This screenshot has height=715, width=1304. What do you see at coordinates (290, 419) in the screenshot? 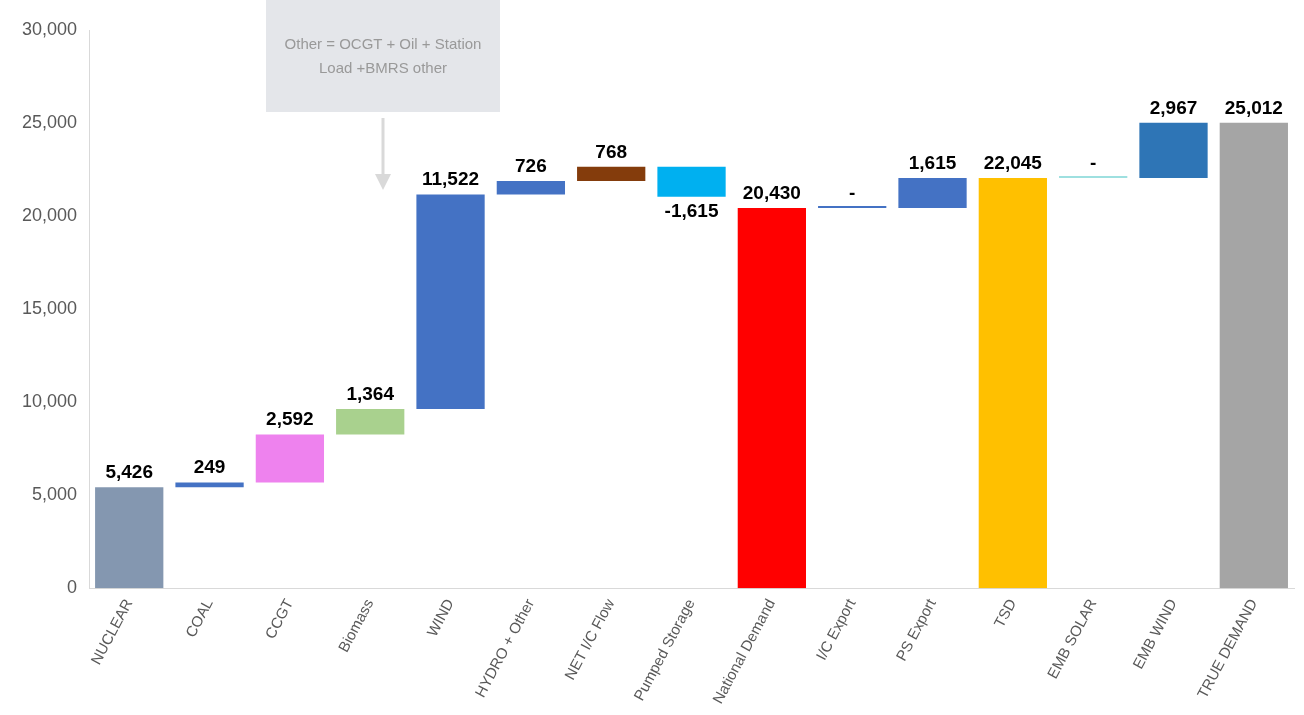
I see `data-label: 2,592` at bounding box center [290, 419].